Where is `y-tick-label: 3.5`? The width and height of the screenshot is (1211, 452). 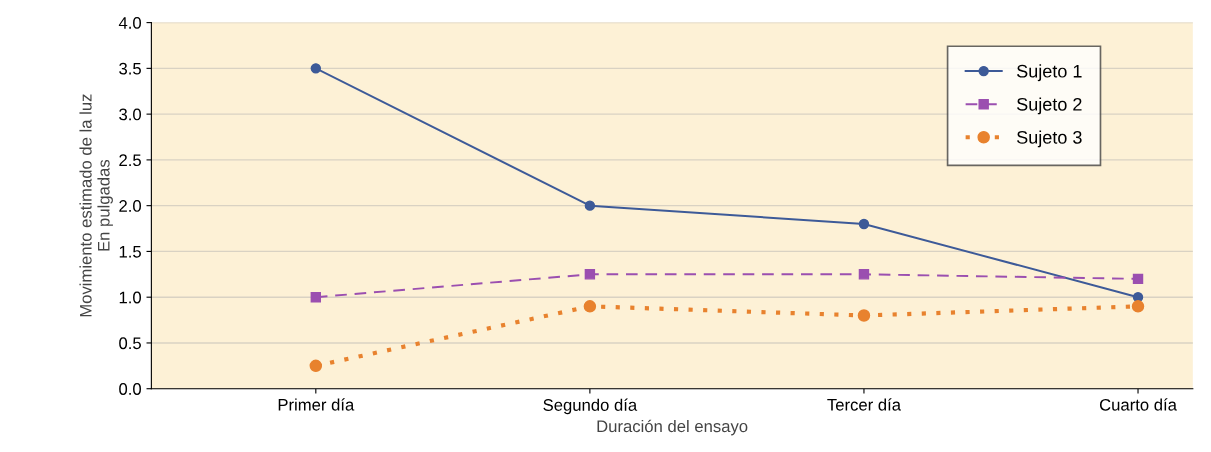 y-tick-label: 3.5 is located at coordinates (130, 68).